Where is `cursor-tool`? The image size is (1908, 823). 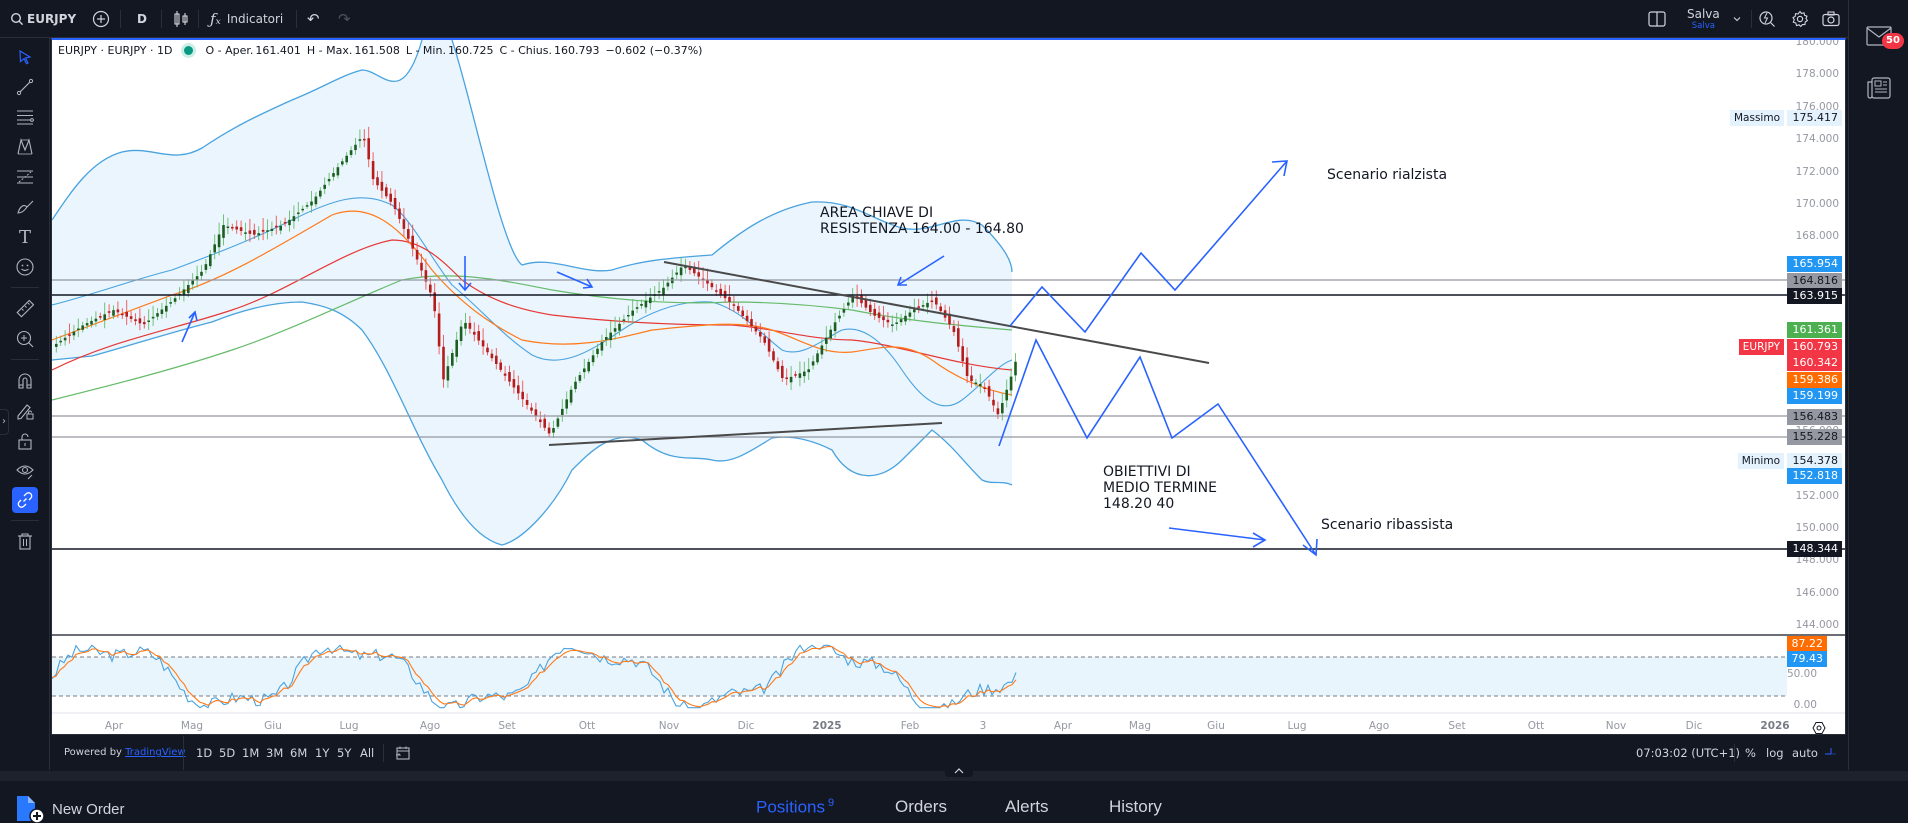
cursor-tool is located at coordinates (25, 57).